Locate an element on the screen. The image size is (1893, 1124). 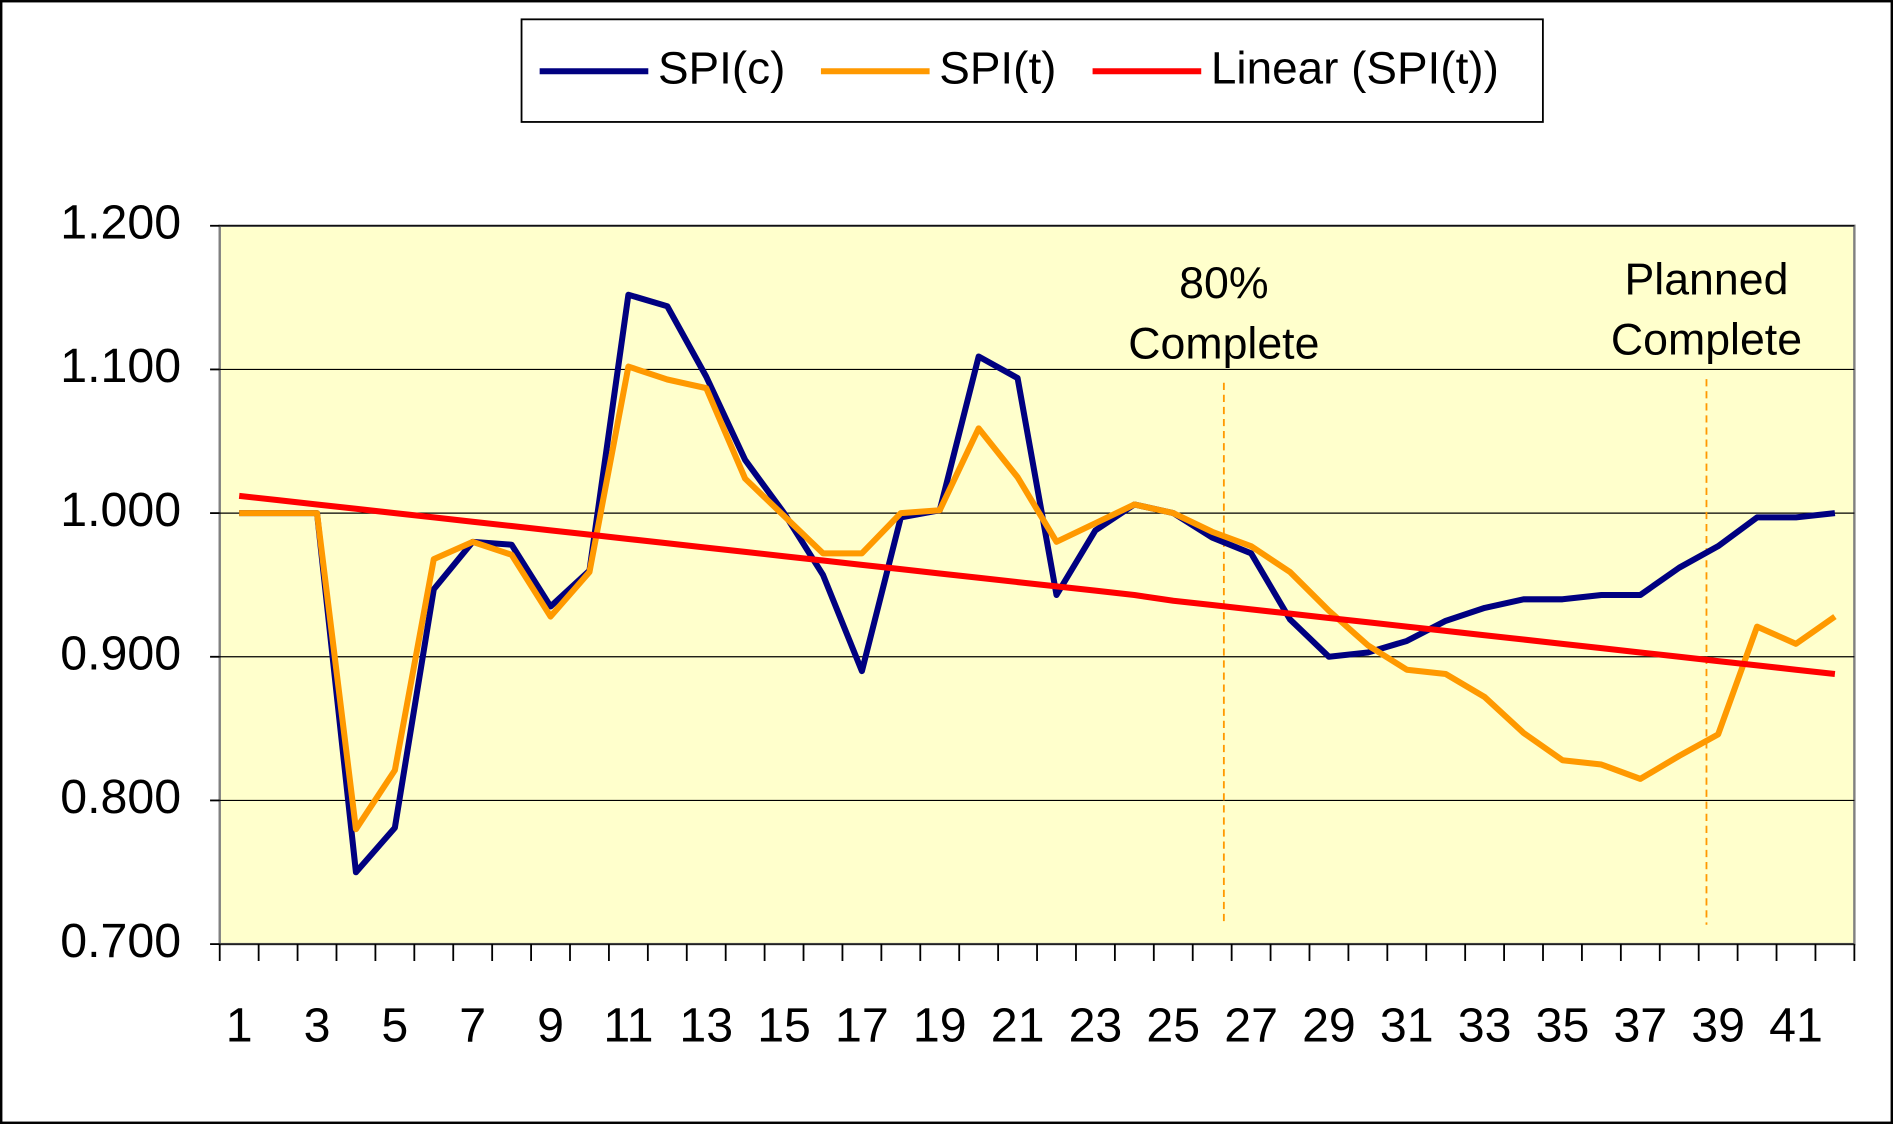
x-tick-label: 39 is located at coordinates (1718, 1025).